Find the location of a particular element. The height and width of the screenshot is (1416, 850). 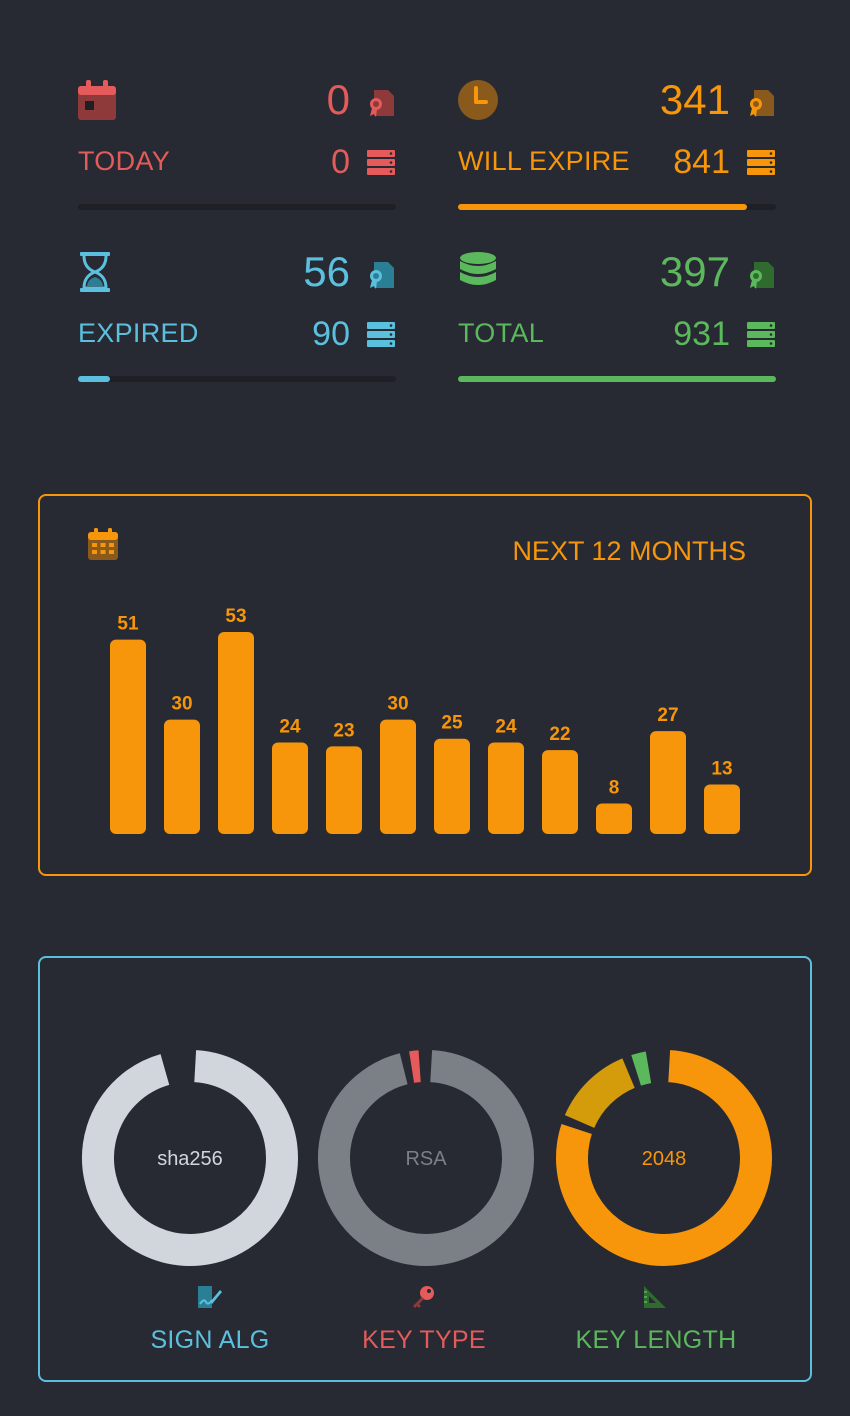

donut-charts: sha256 RSA 2048 is located at coordinates (427, 1158).